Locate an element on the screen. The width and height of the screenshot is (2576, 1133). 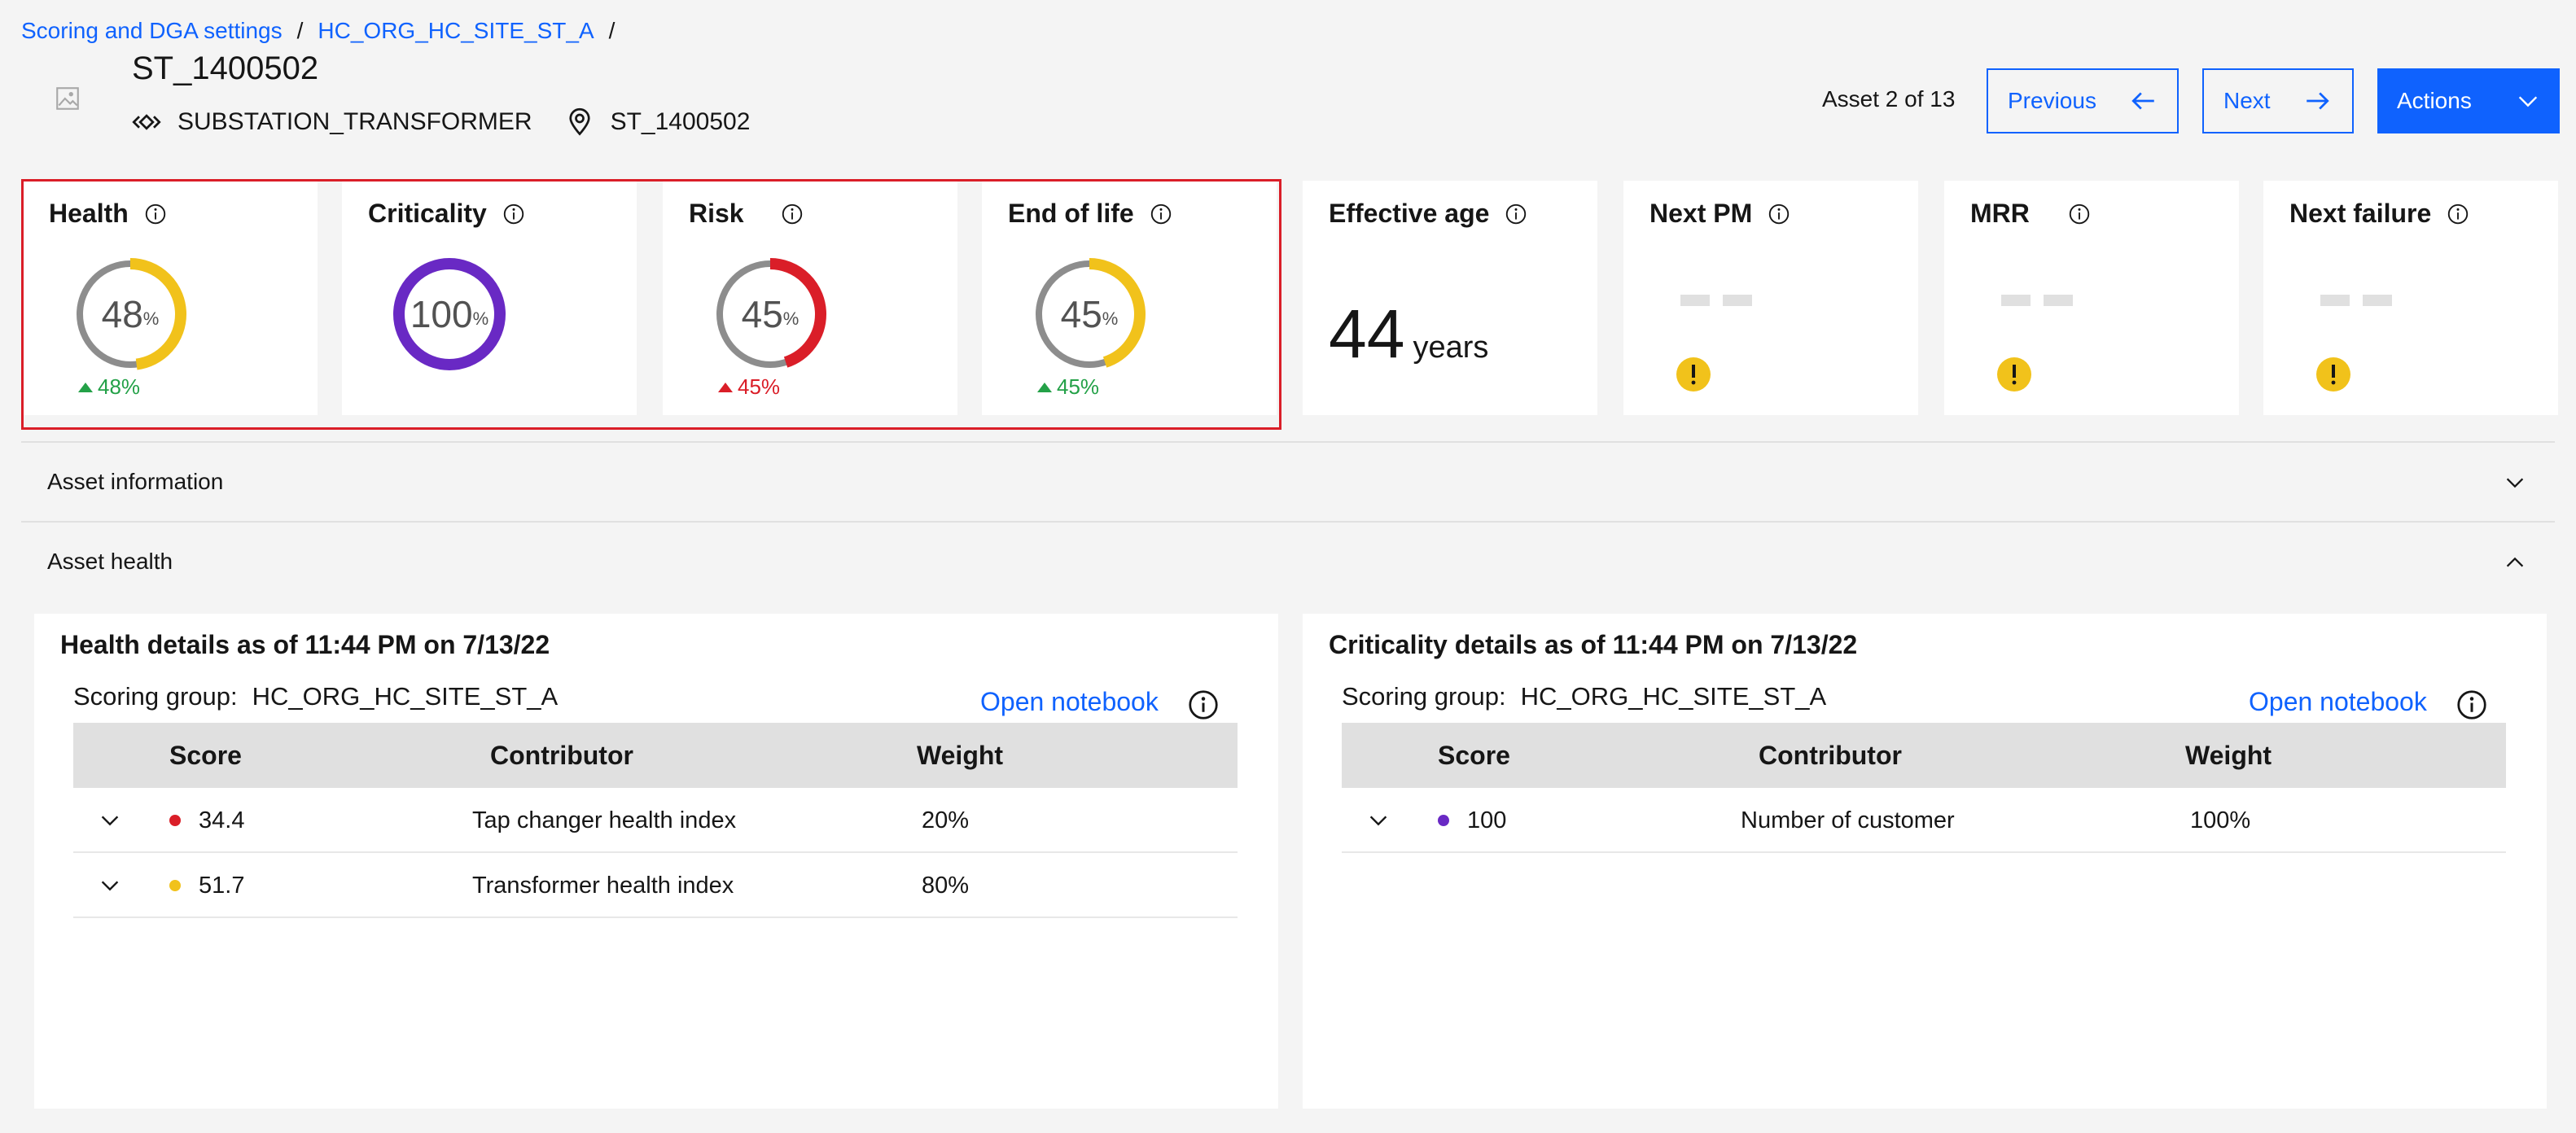
actions-button: Actions is located at coordinates (2468, 100).